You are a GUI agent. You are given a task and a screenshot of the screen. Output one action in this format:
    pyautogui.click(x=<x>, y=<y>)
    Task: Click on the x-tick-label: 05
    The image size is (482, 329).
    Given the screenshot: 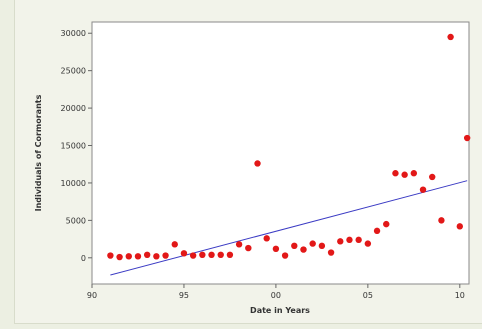 What is the action you would take?
    pyautogui.click(x=368, y=295)
    